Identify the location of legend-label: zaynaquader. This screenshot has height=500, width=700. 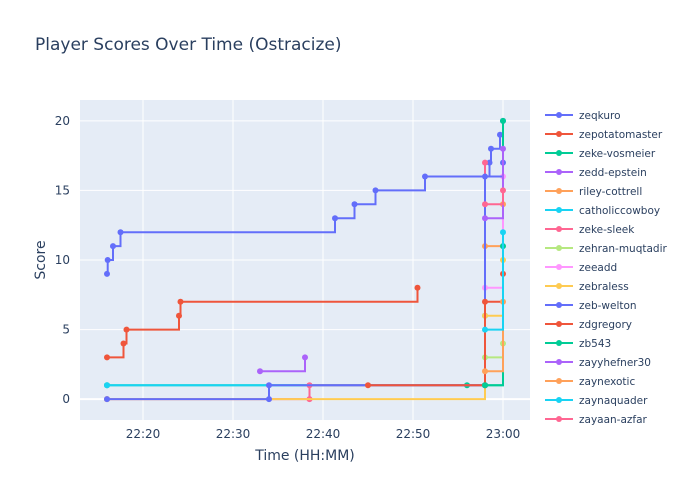
(613, 401).